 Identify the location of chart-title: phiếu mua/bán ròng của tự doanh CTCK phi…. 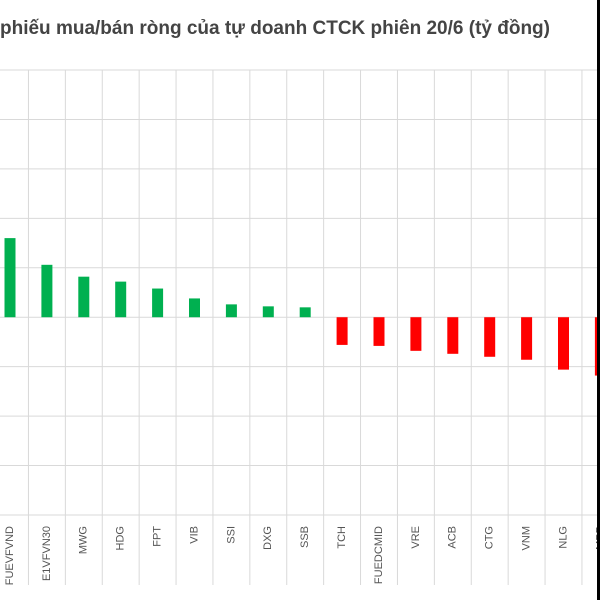
(275, 28).